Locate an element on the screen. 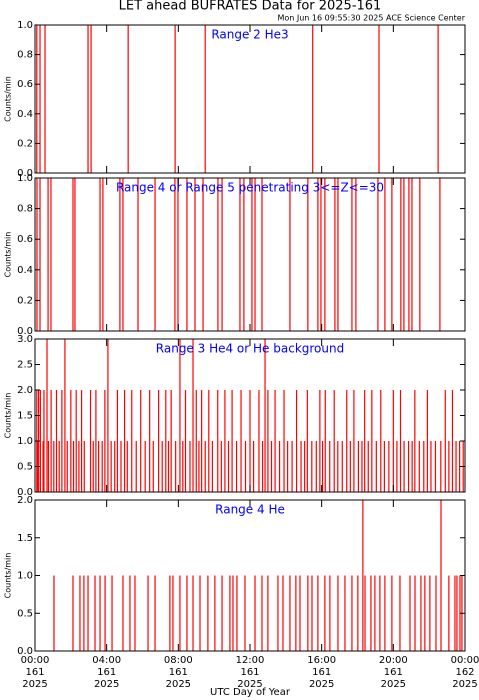 The height and width of the screenshot is (700, 479). y-tick-label: 3.0 is located at coordinates (25, 339).